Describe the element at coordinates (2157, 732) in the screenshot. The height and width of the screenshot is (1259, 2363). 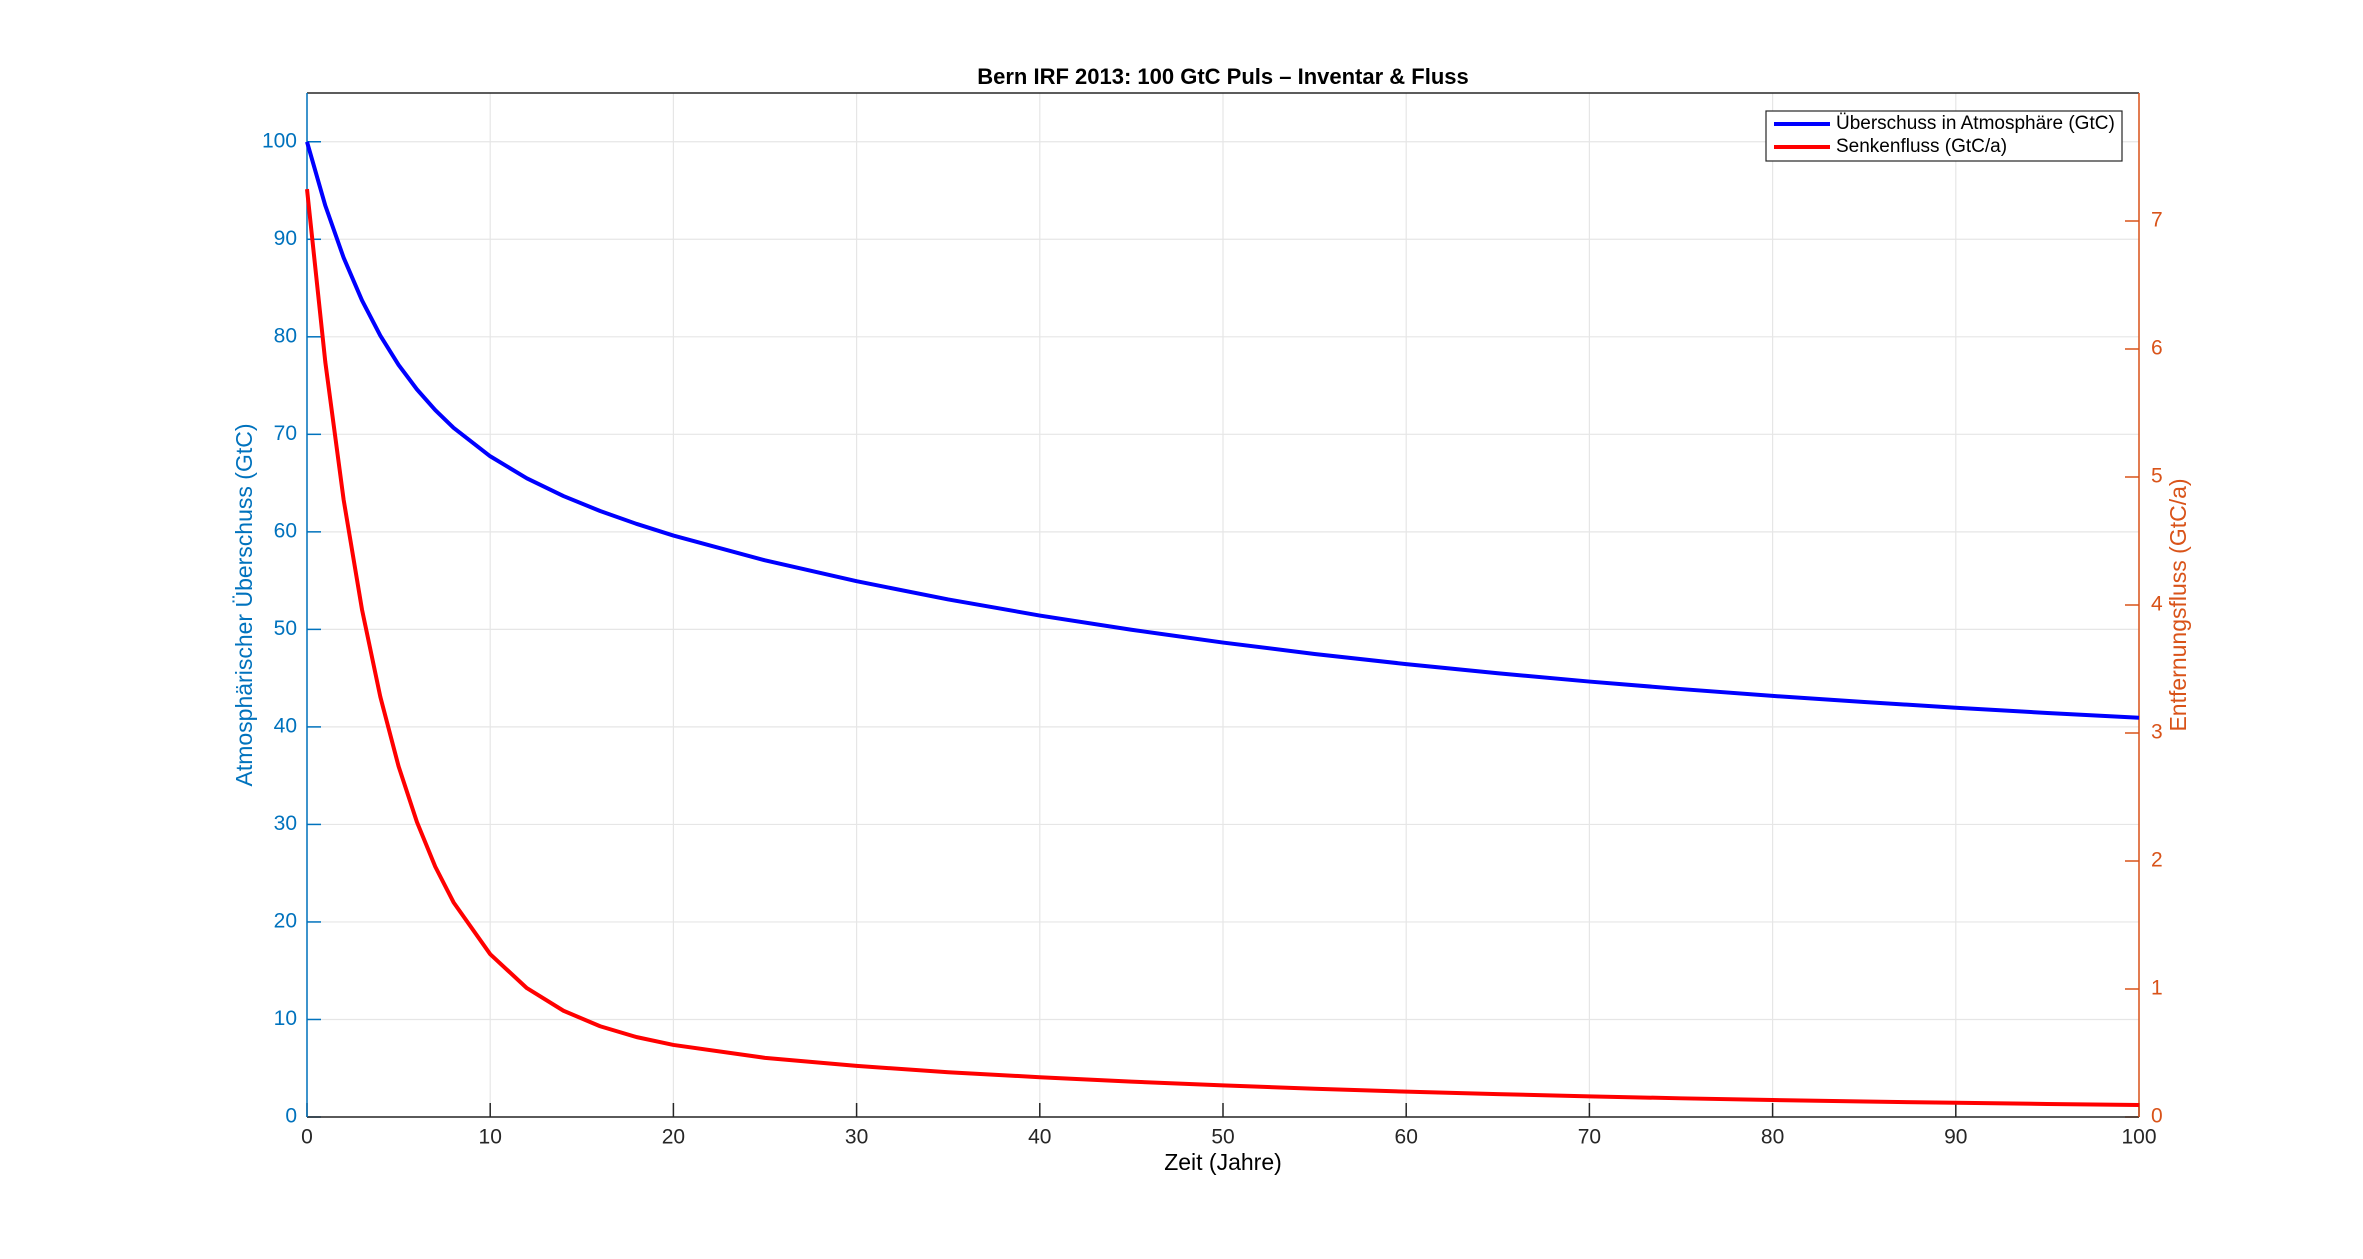
I see `y2-tick-label: 3` at that location.